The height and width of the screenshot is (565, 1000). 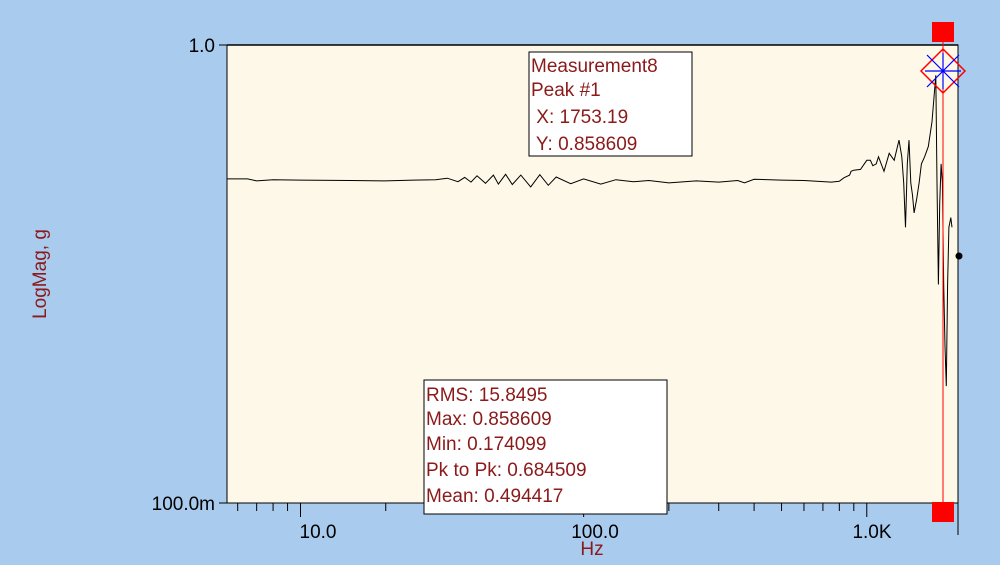 What do you see at coordinates (943, 32) in the screenshot?
I see `cursor-handle-top` at bounding box center [943, 32].